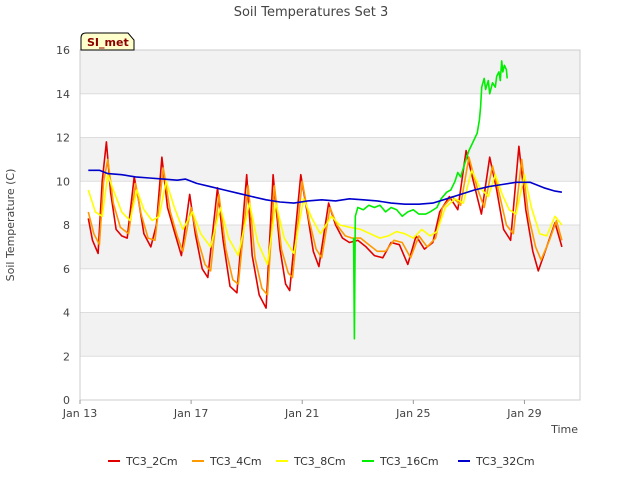  I want to click on badge-label: SI_met, so click(108, 42).